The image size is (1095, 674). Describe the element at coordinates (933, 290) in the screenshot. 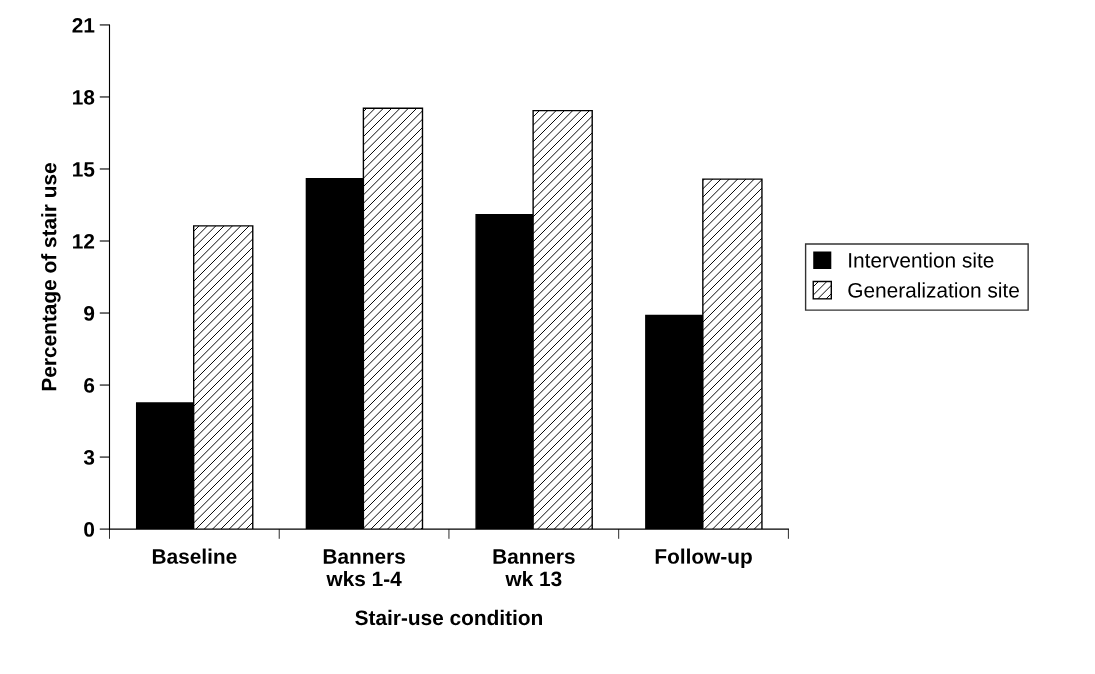

I see `legend-label: Generalization site` at that location.